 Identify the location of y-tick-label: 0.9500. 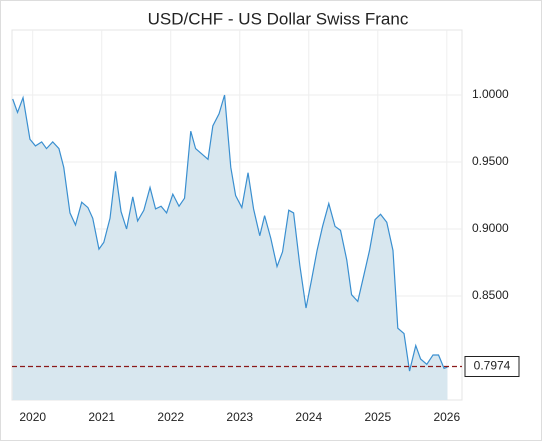
(490, 161).